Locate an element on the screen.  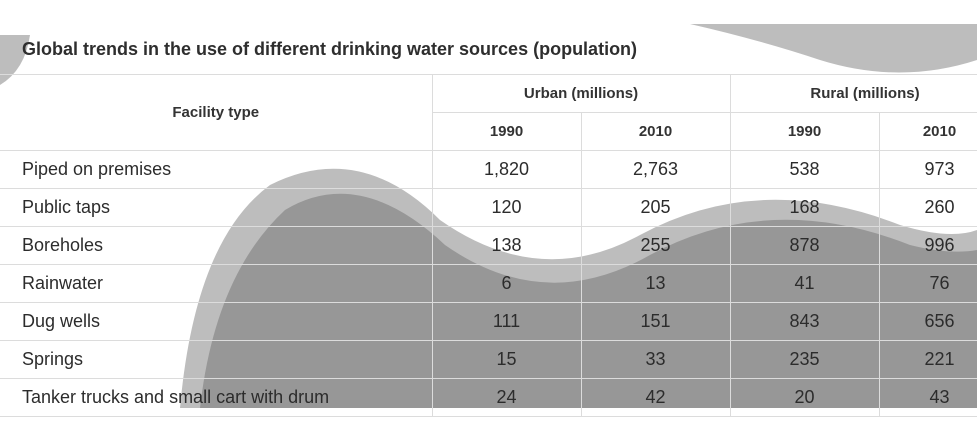
rural-1990-value: 20 is located at coordinates (805, 397).